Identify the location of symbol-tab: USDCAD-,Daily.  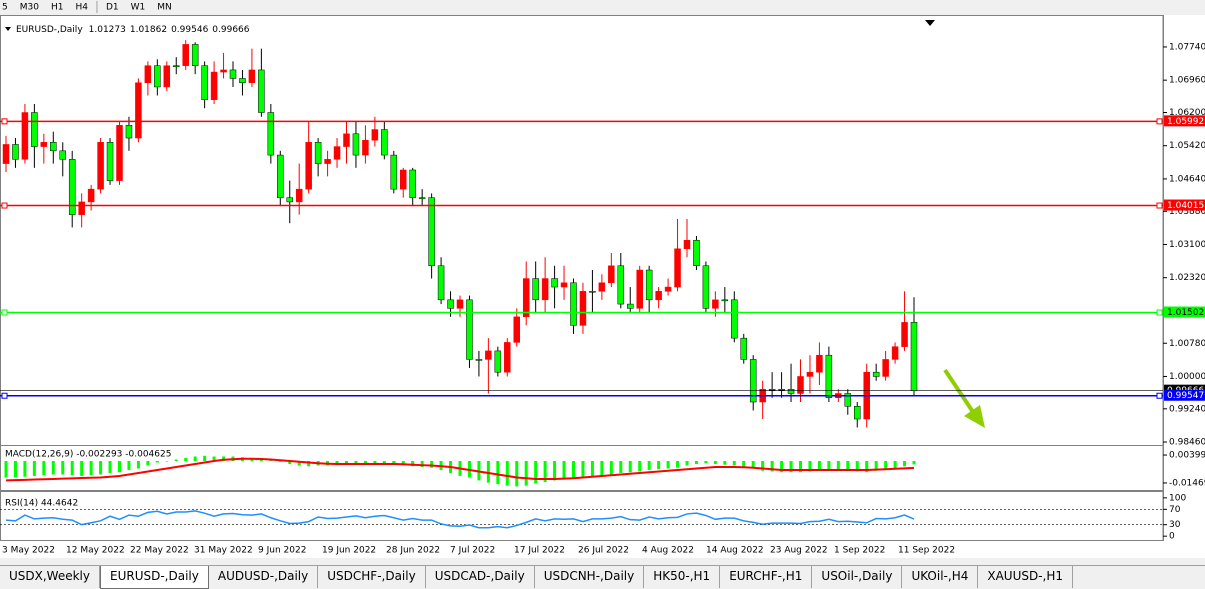
(480, 577).